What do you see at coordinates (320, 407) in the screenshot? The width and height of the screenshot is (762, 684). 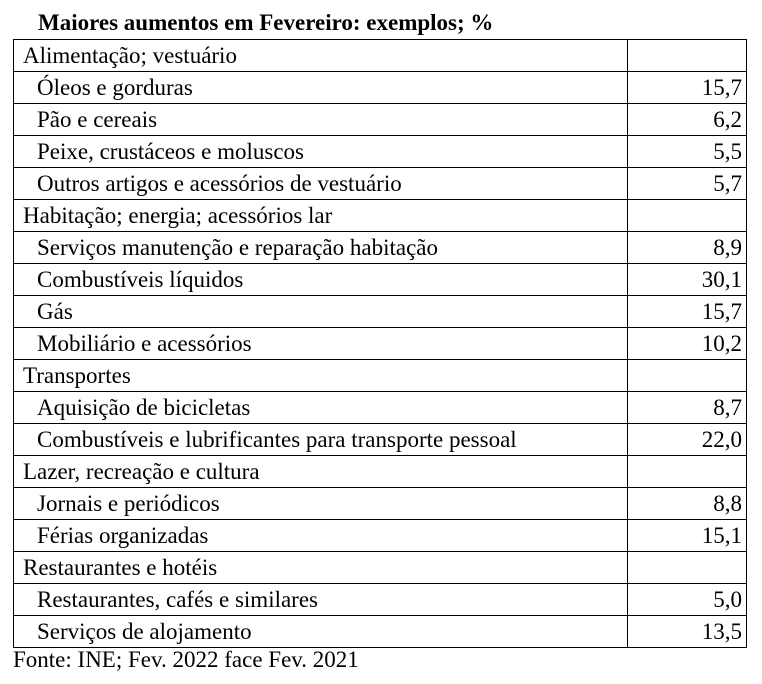 I see `item-label: Aquisição de bicicletas` at bounding box center [320, 407].